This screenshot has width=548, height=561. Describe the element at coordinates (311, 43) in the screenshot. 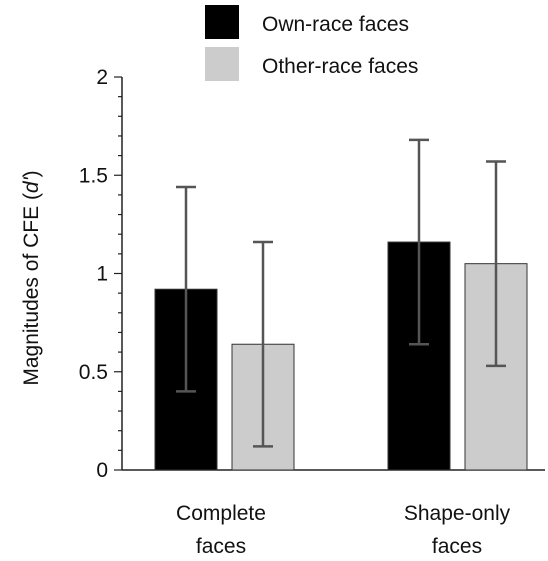

I see `legend: Own-race faces Other-race faces` at that location.